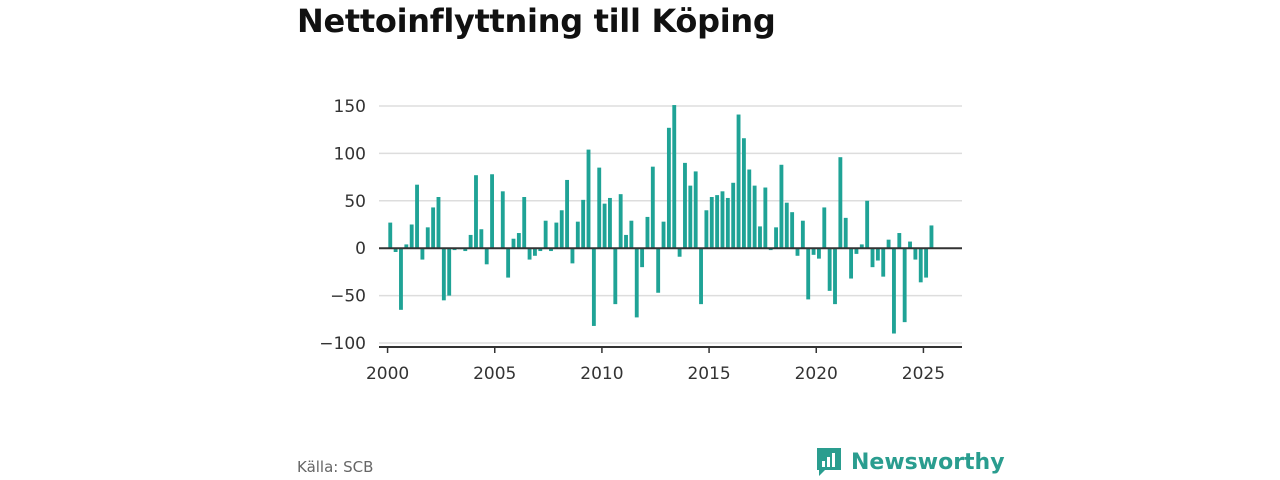 The image size is (1280, 480). What do you see at coordinates (670, 300) in the screenshot?
I see `axes` at bounding box center [670, 300].